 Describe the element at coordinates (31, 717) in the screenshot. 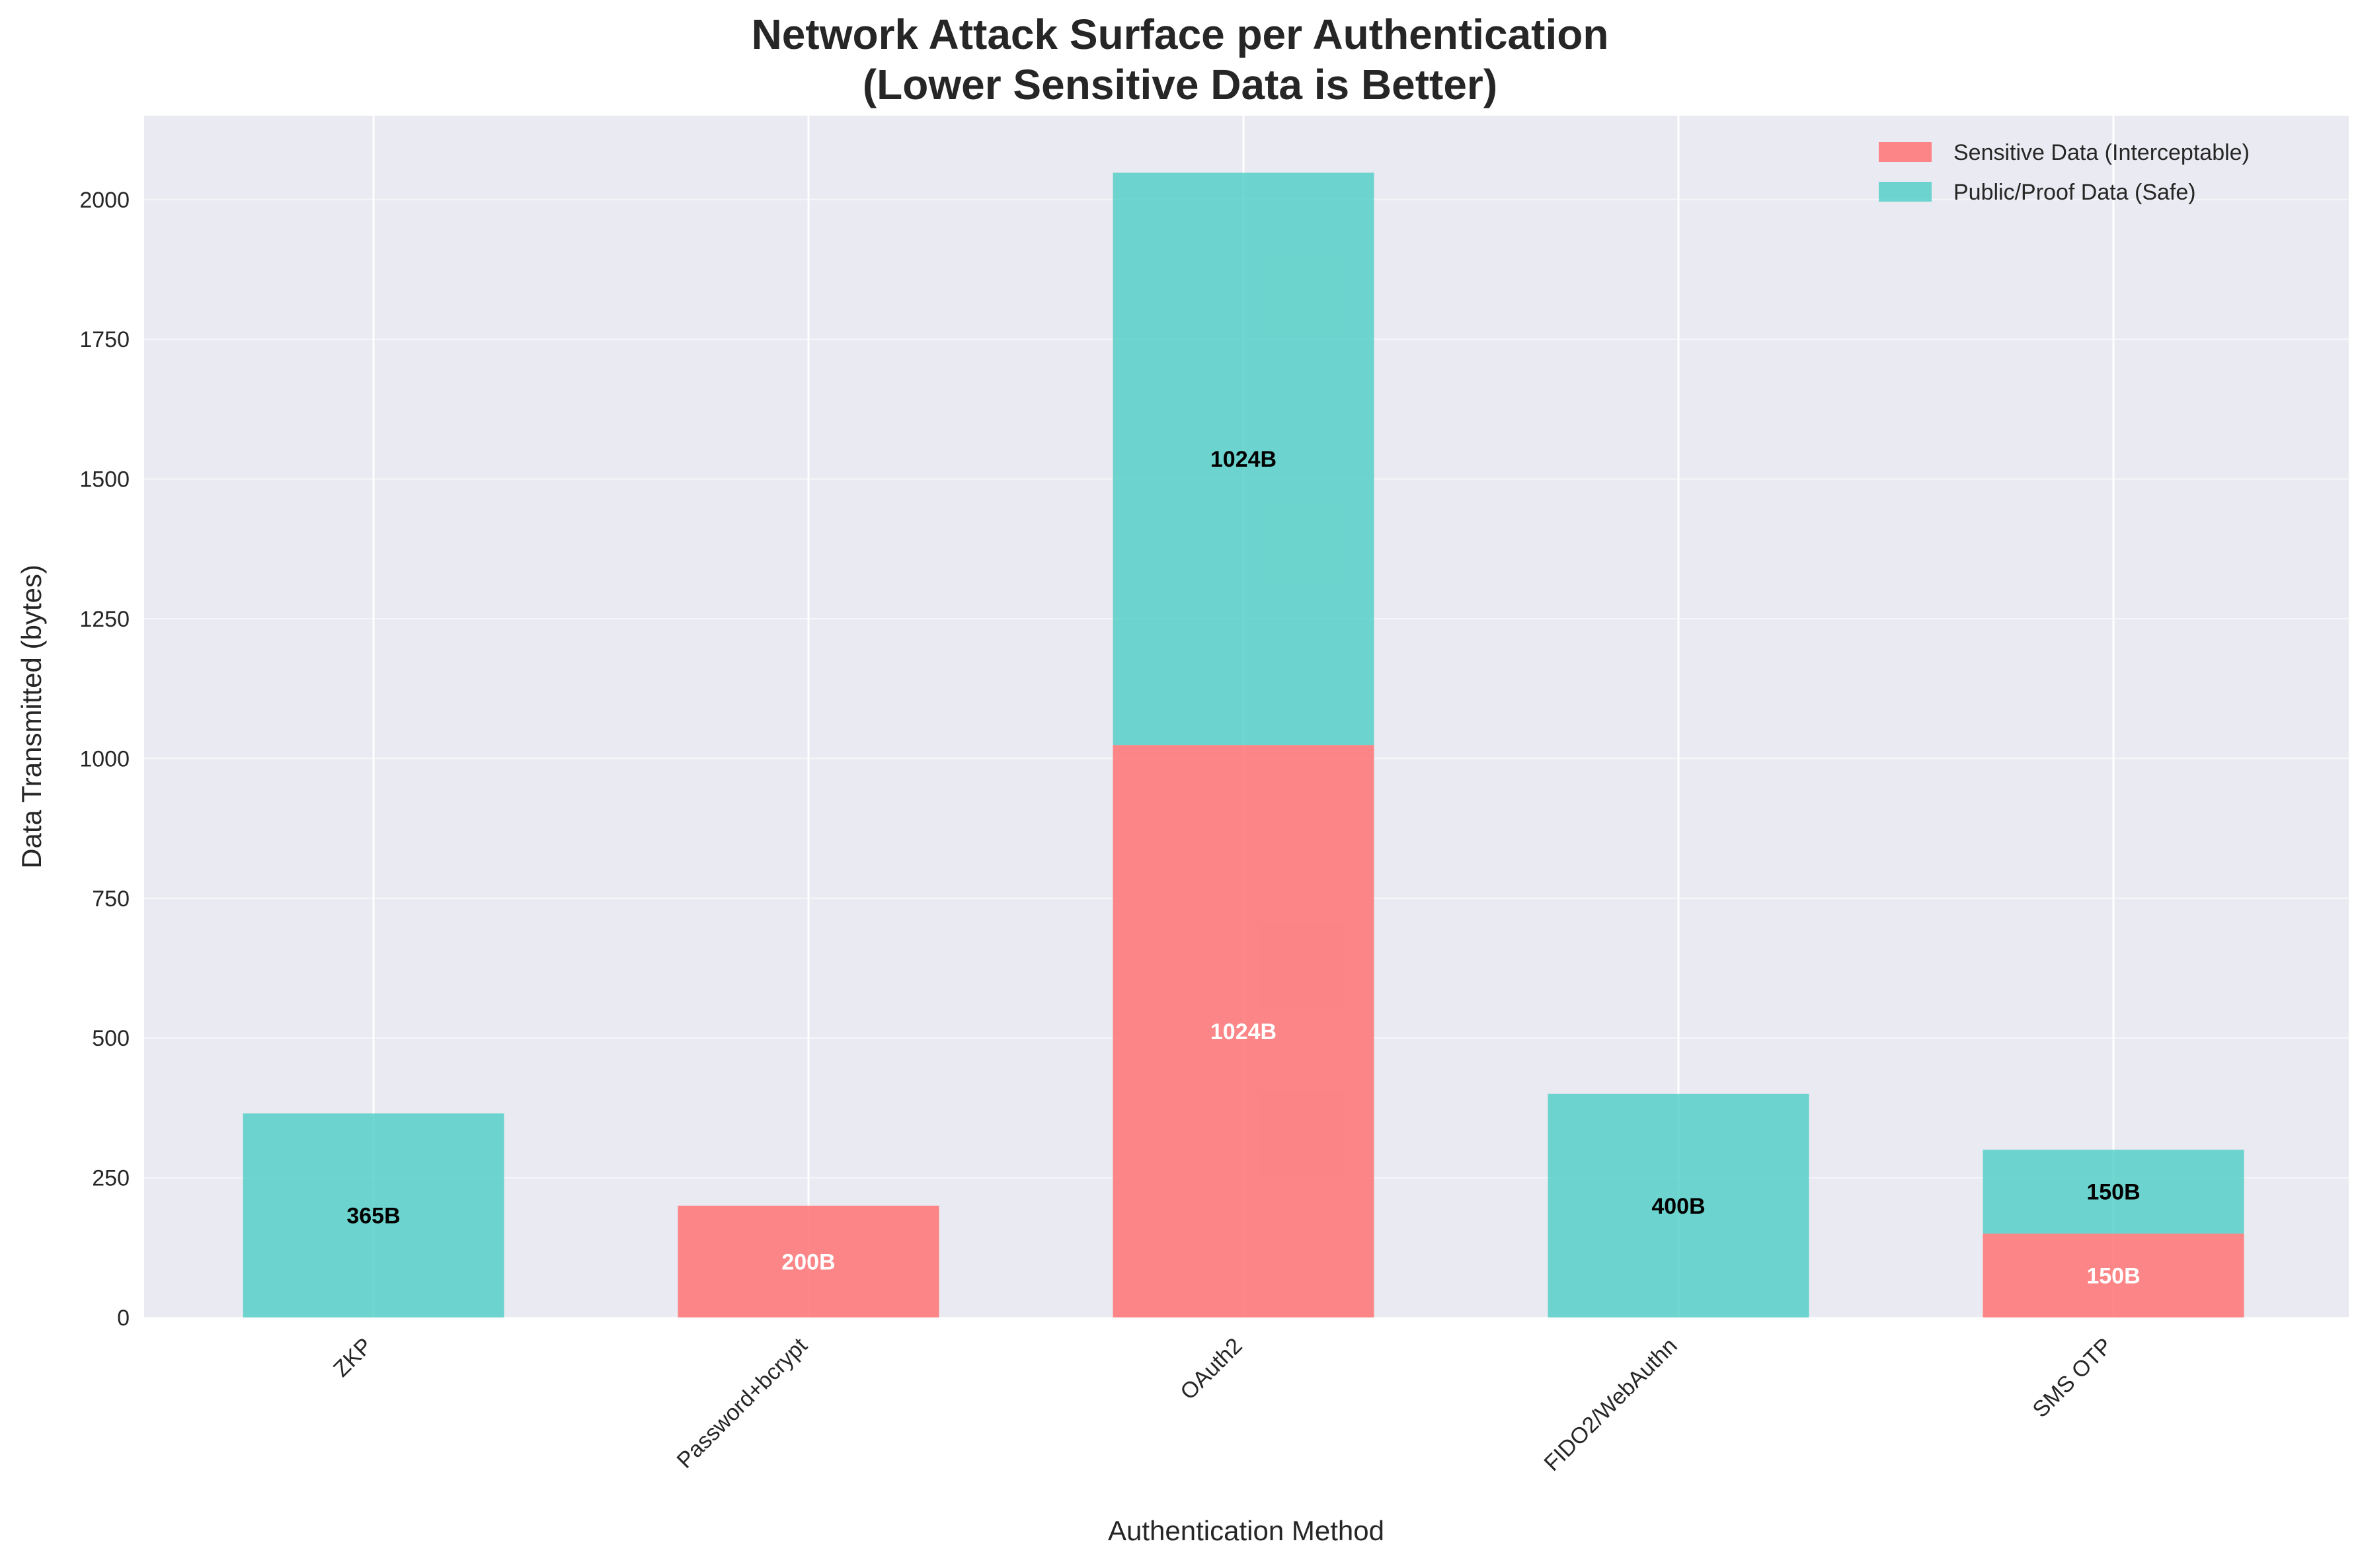

I see `y-axis-label: Data Transmitted (bytes)` at that location.